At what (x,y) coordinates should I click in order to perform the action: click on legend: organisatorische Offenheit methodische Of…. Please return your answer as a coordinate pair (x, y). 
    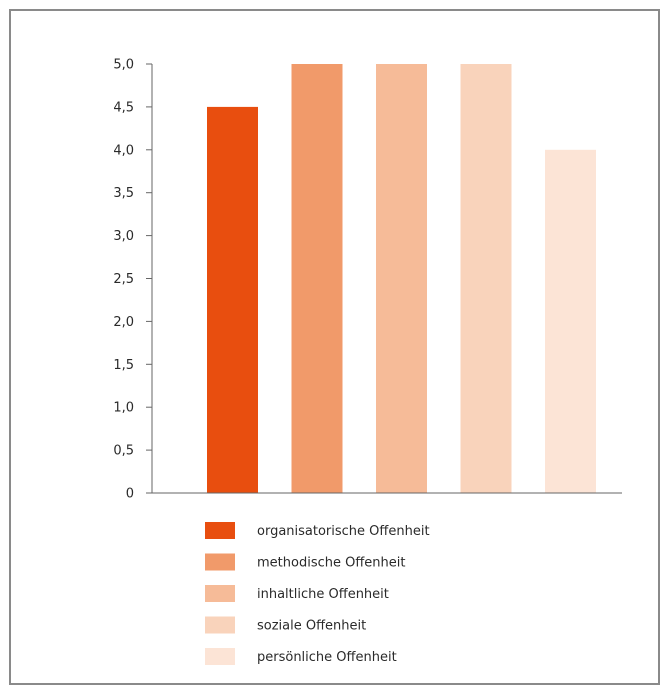
    Looking at the image, I should click on (317, 593).